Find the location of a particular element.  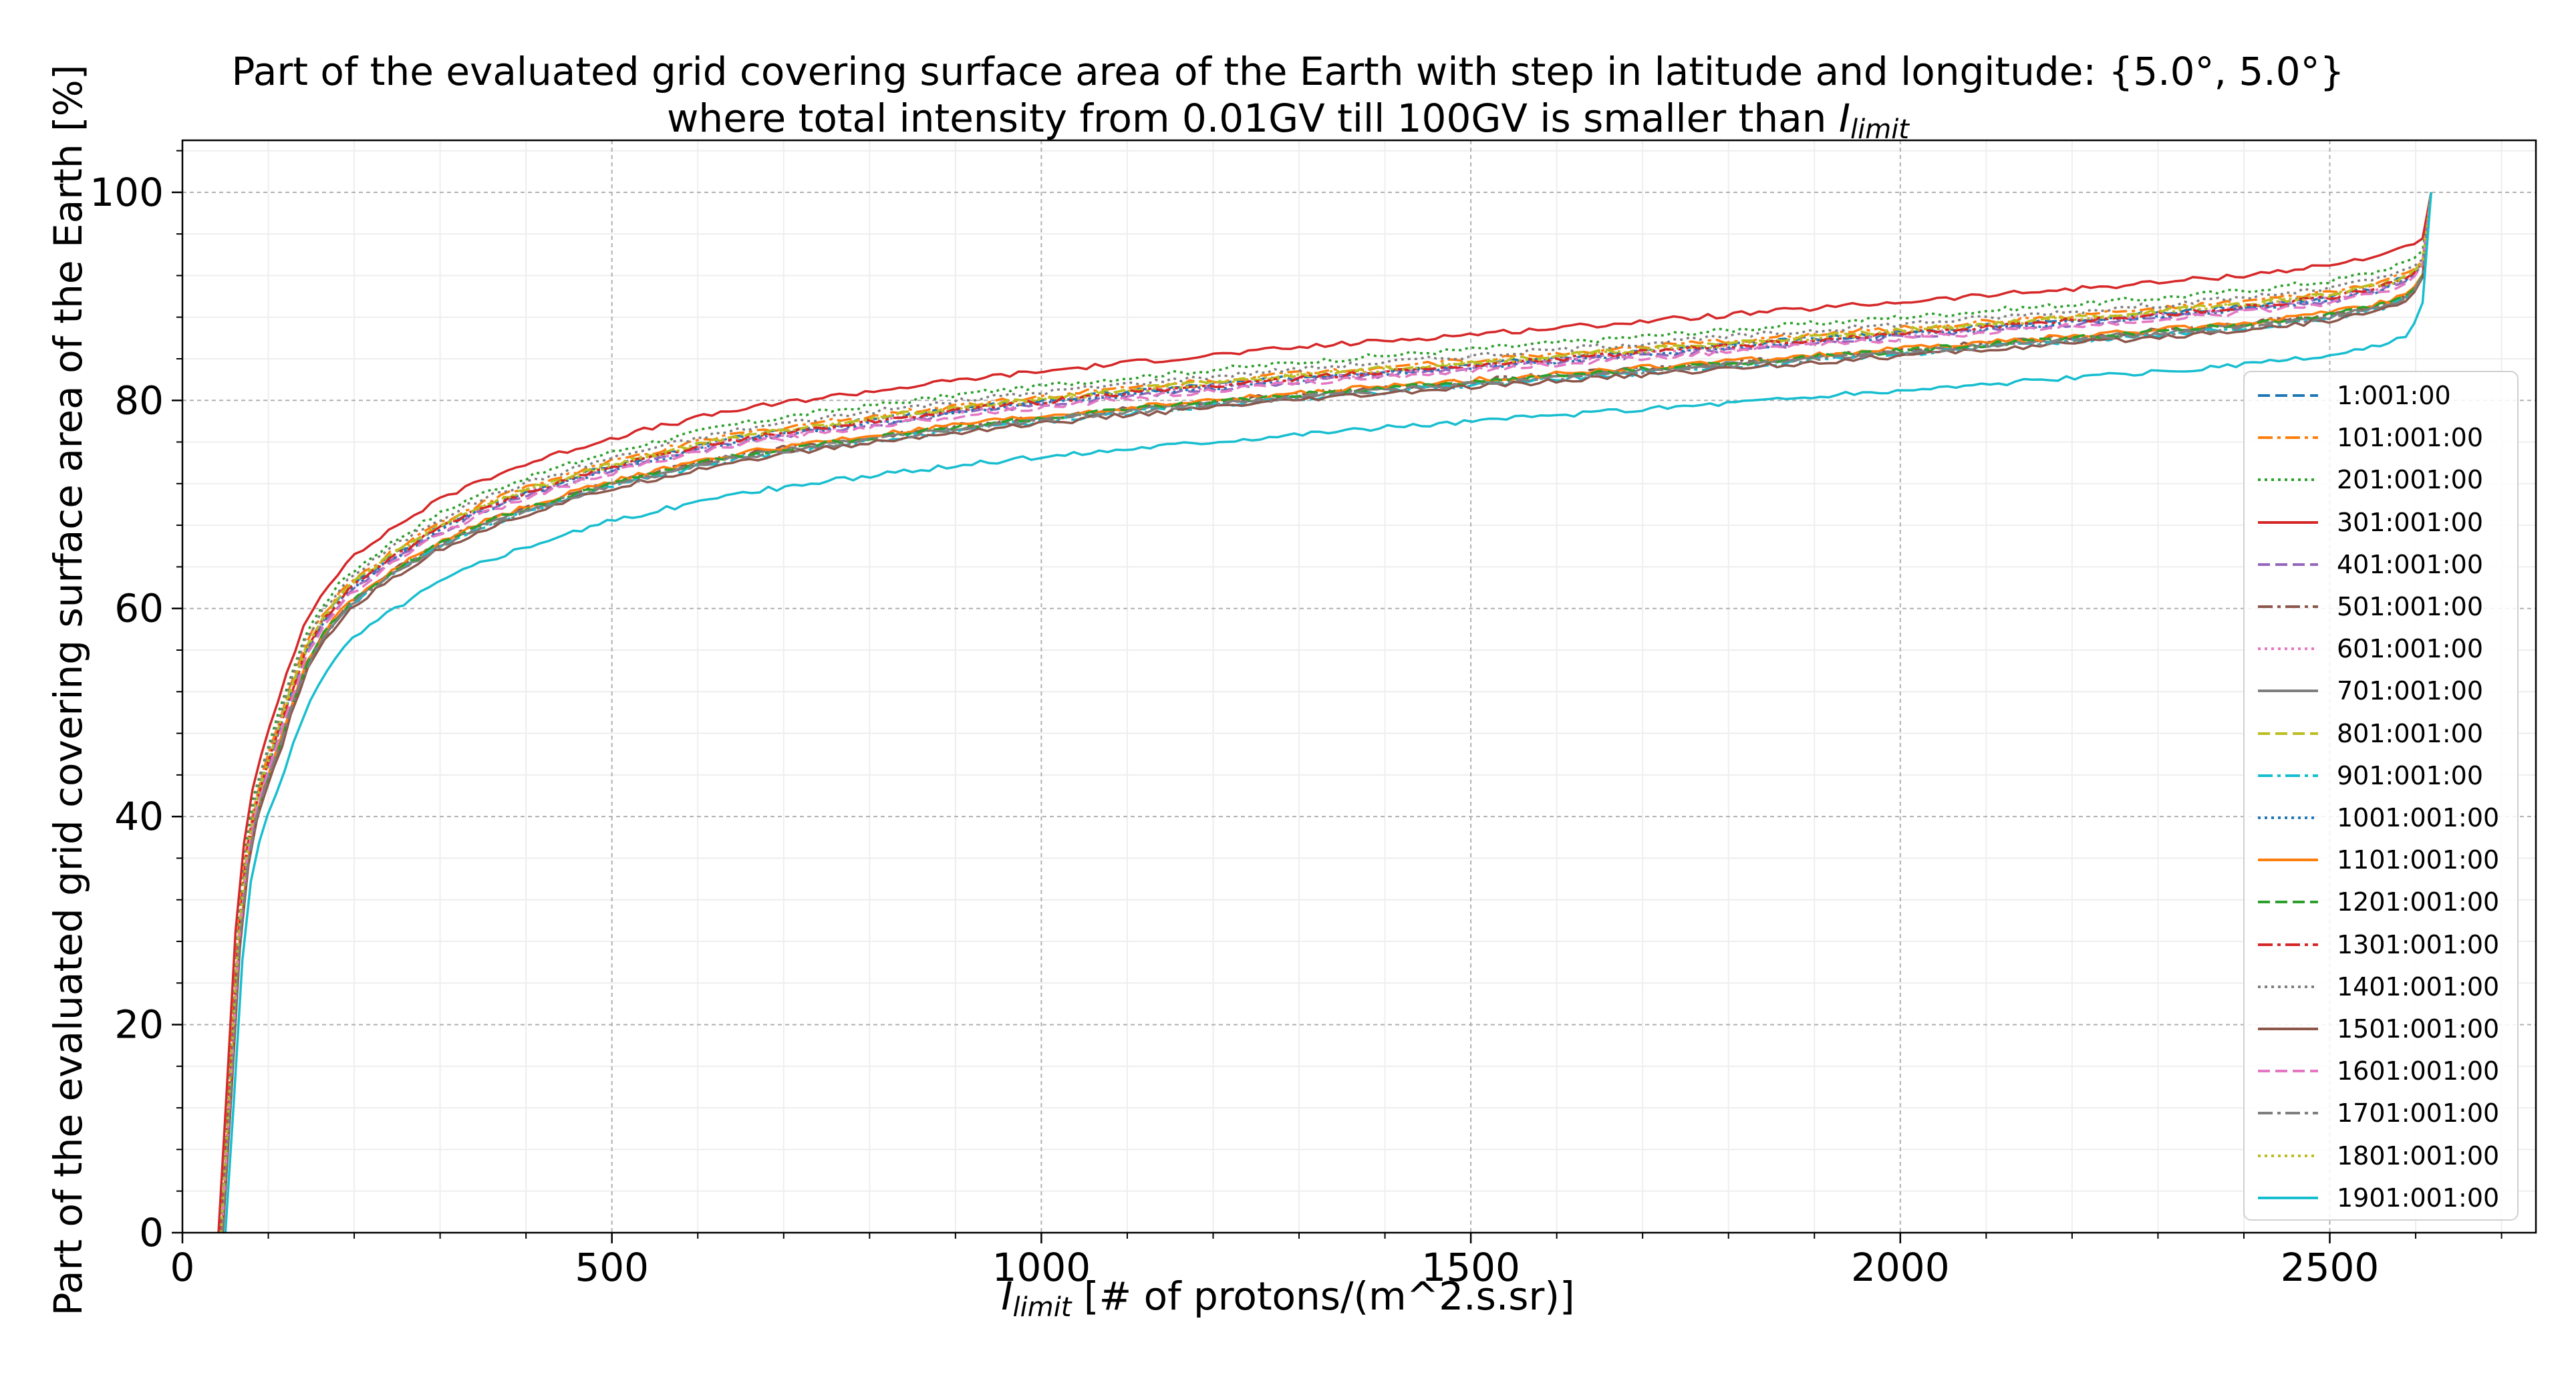

x-tick-label: 1000 is located at coordinates (1041, 1267).